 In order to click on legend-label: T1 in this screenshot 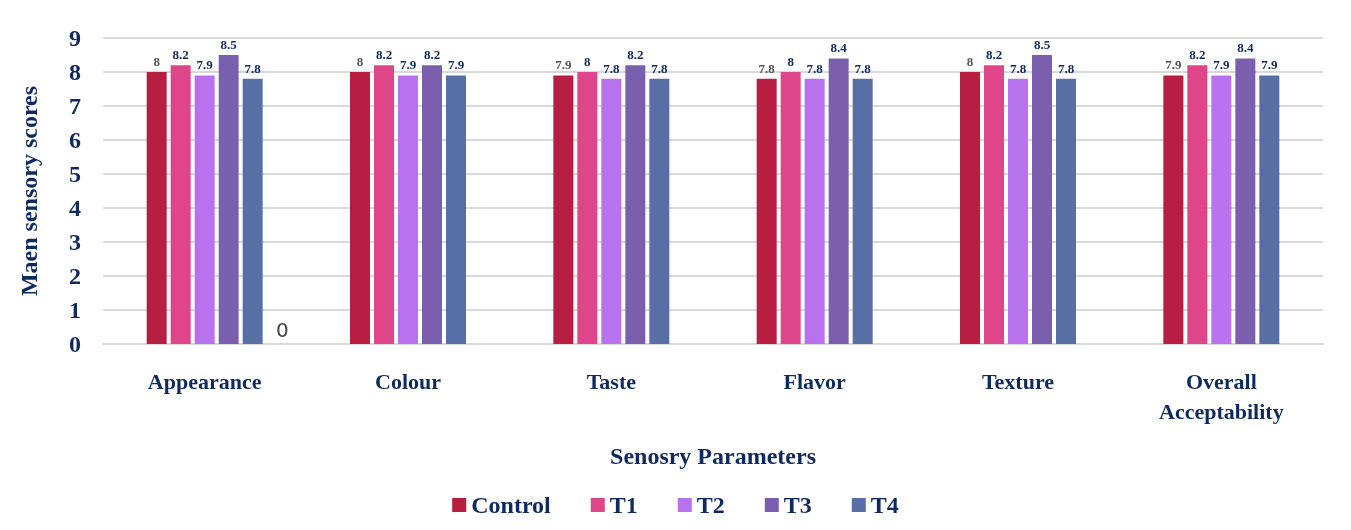, I will do `click(623, 505)`.